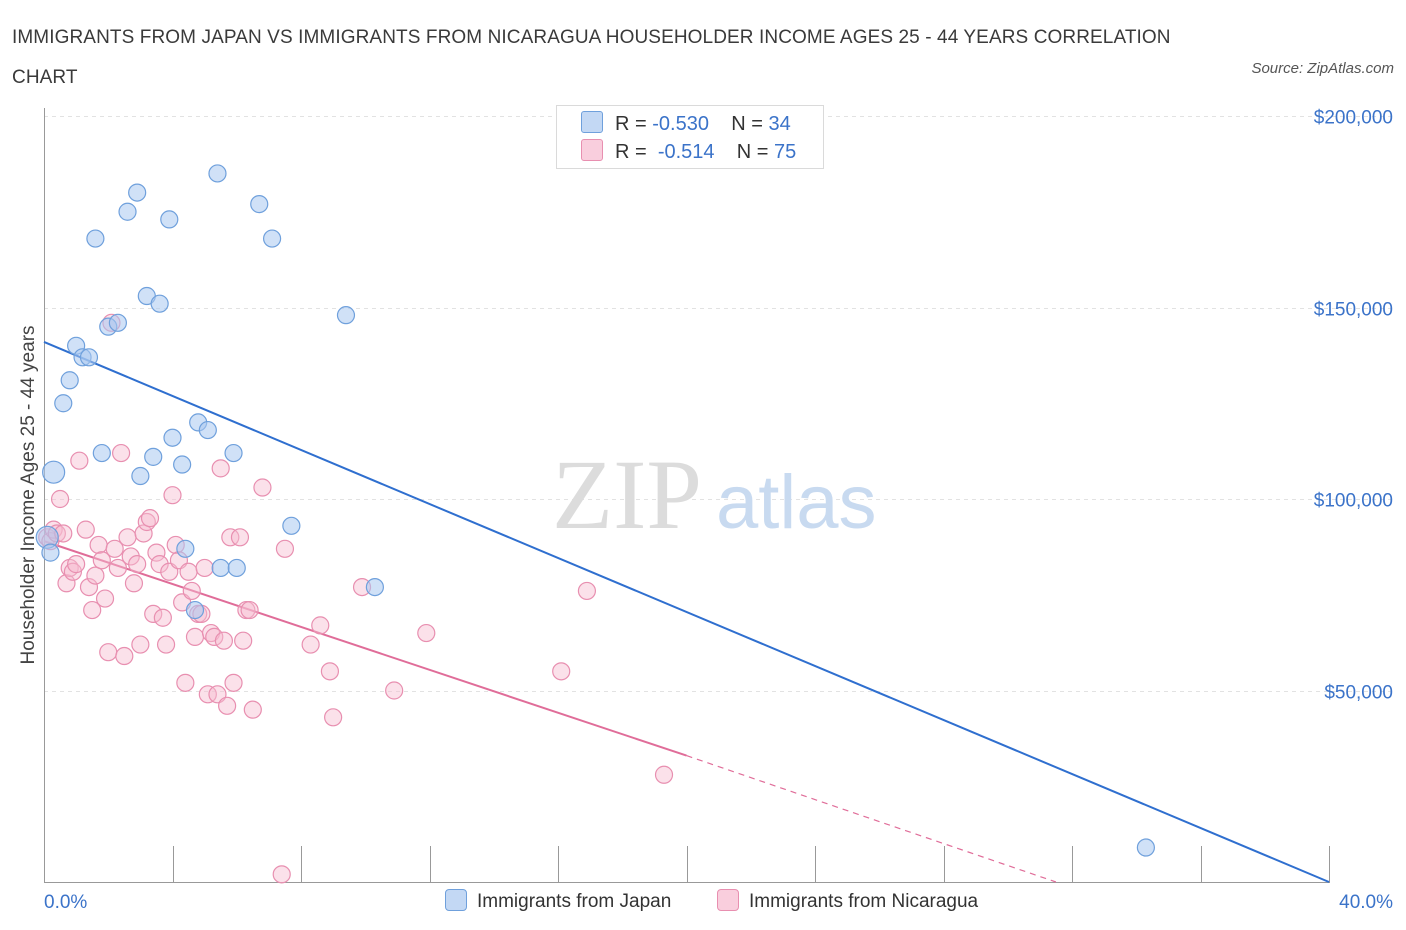  I want to click on legend-row-japan: R = -0.530 N = 34, so click(686, 124).